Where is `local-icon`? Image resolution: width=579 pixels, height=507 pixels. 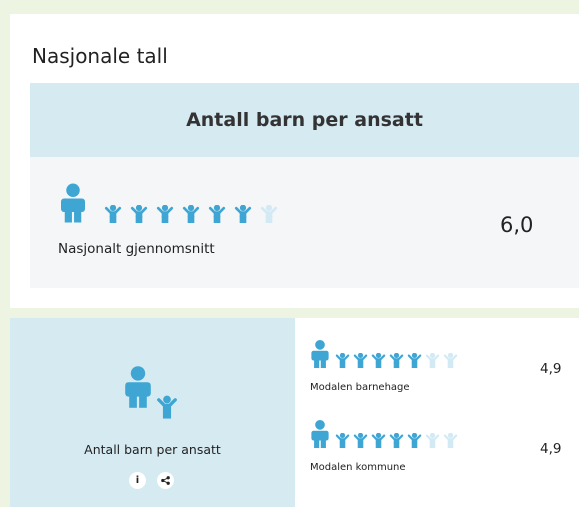
local-icon is located at coordinates (151, 392).